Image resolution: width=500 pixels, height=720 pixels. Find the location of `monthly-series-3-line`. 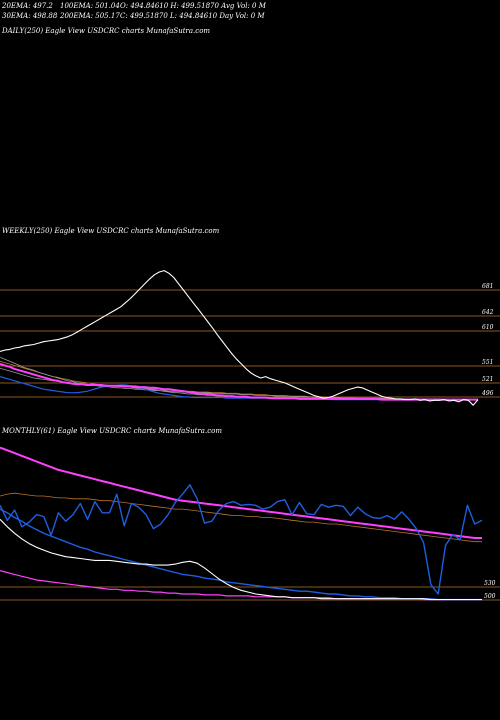

monthly-series-3-line is located at coordinates (241, 492).